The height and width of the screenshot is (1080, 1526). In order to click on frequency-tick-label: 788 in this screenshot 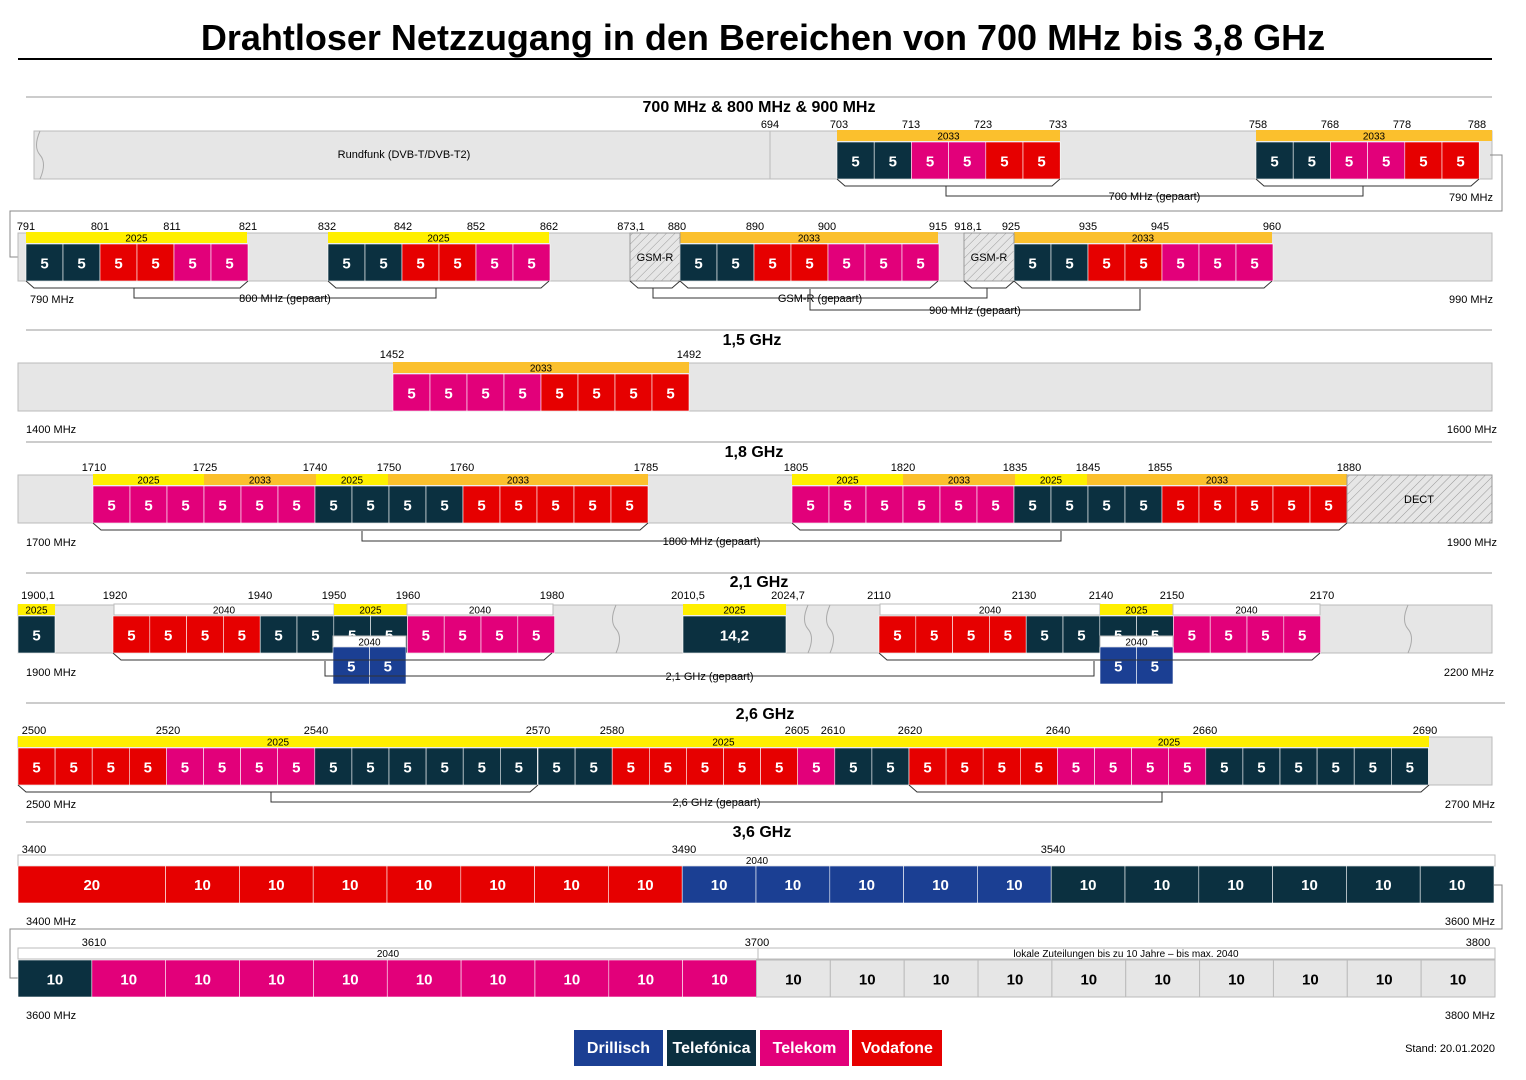, I will do `click(1477, 125)`.